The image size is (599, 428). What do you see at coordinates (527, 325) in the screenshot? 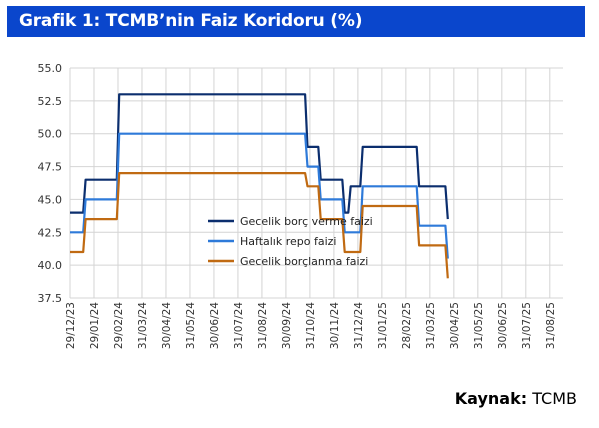
I see `x-tick-label: 31/07/25` at bounding box center [527, 325].